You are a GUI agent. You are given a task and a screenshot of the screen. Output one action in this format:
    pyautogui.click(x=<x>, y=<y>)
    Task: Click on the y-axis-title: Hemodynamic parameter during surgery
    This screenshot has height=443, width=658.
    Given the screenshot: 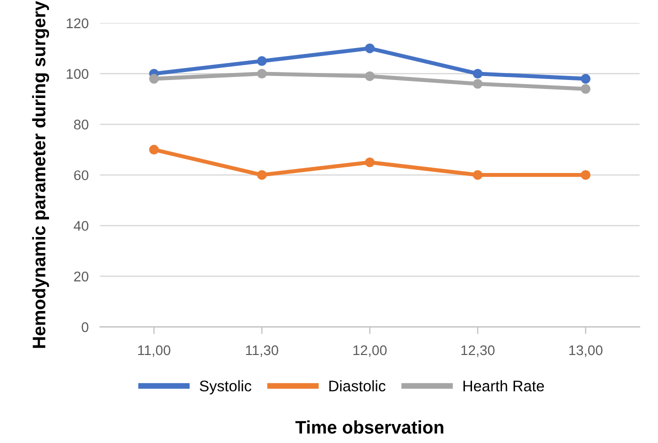 What is the action you would take?
    pyautogui.click(x=41, y=174)
    